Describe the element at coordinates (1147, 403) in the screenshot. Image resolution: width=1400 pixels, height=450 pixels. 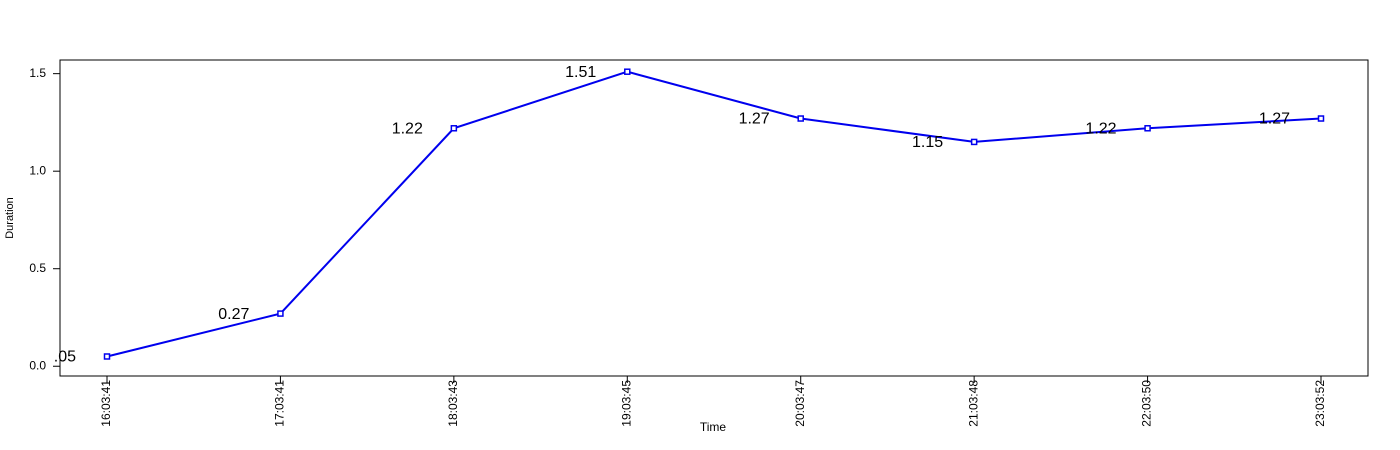
I see `x-tick-label: 22:03:50` at that location.